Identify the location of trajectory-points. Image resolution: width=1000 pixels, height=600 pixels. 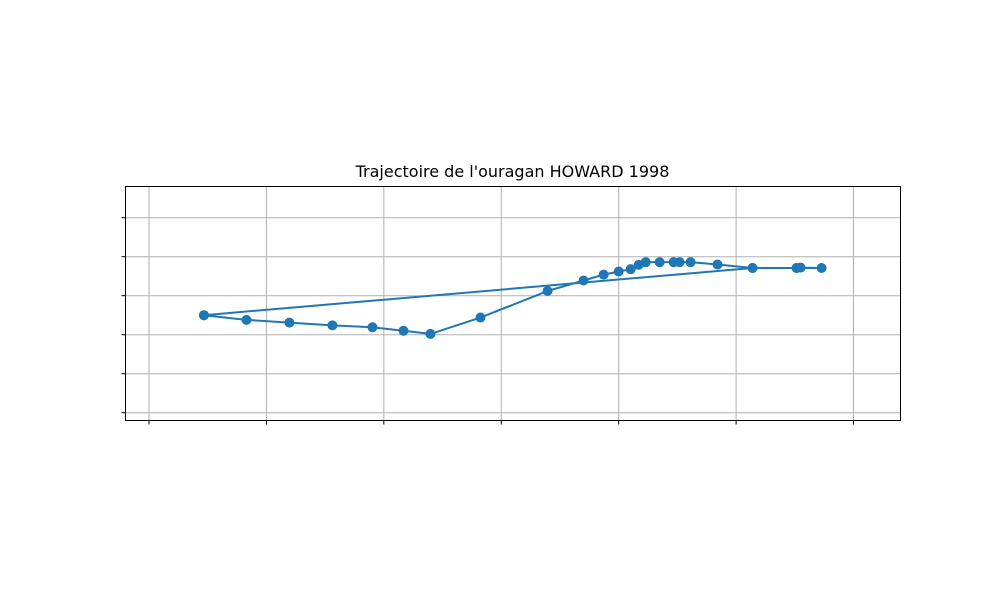
(512, 298).